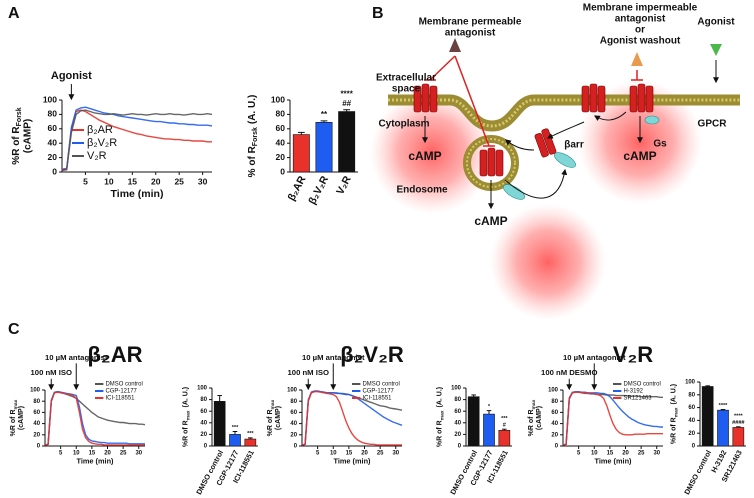 The height and width of the screenshot is (498, 754). Describe the element at coordinates (36, 413) in the screenshot. I see `y-tick-label: 60` at that location.